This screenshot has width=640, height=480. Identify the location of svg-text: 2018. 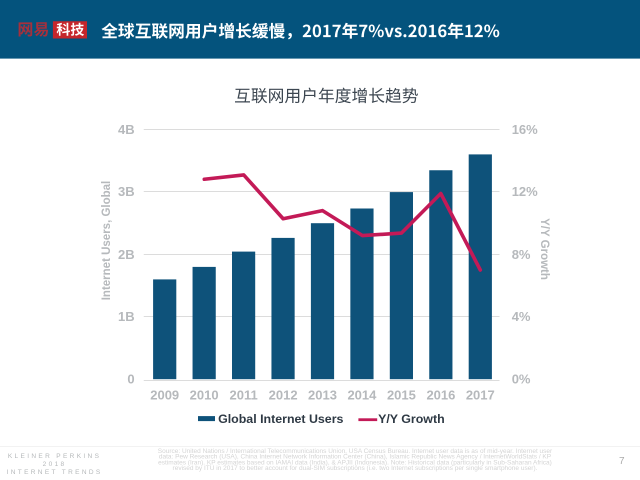
(55, 464).